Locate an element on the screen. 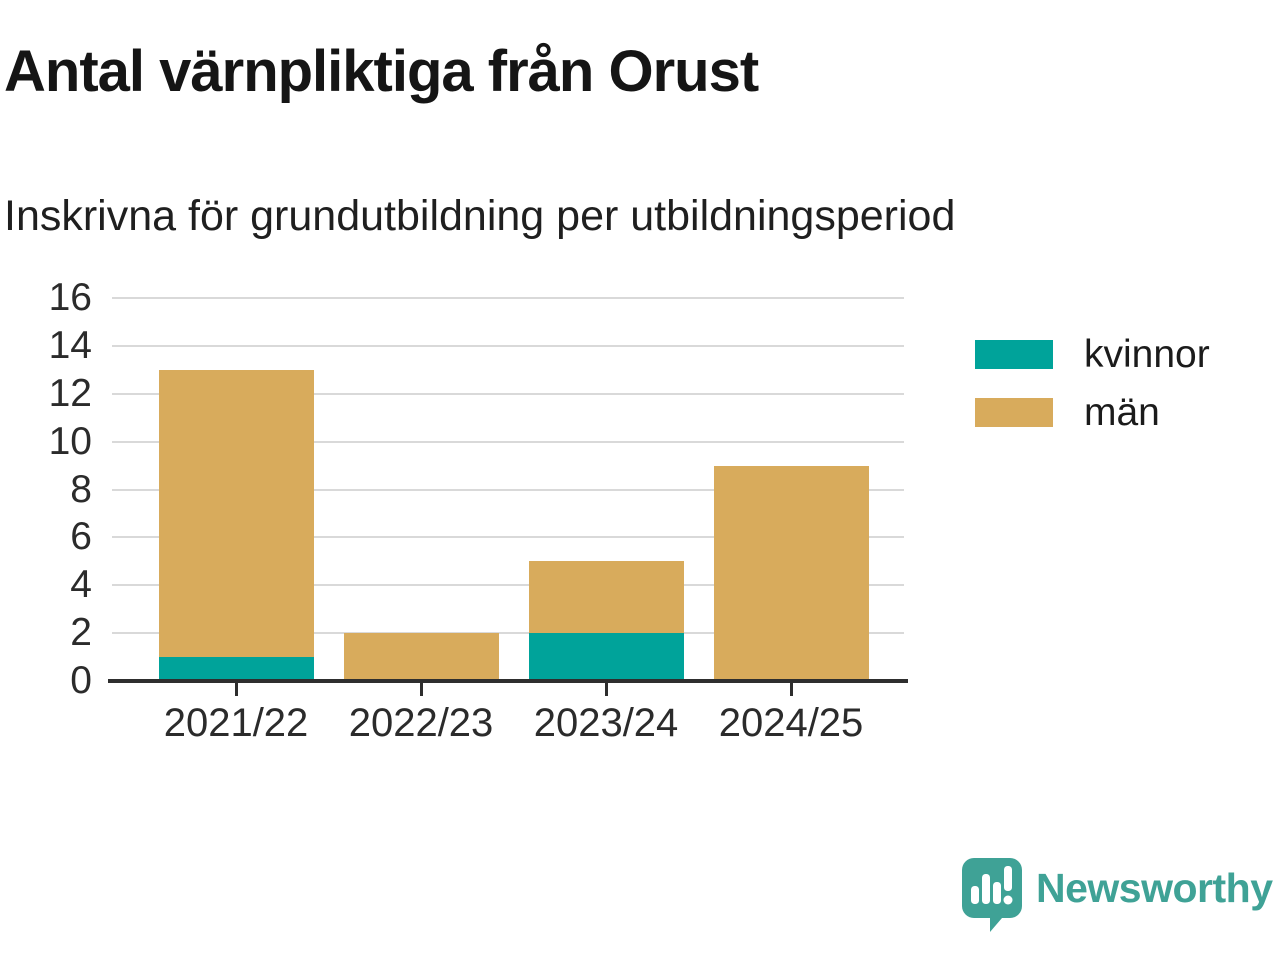  legend: kvinnor män is located at coordinates (1092, 394).